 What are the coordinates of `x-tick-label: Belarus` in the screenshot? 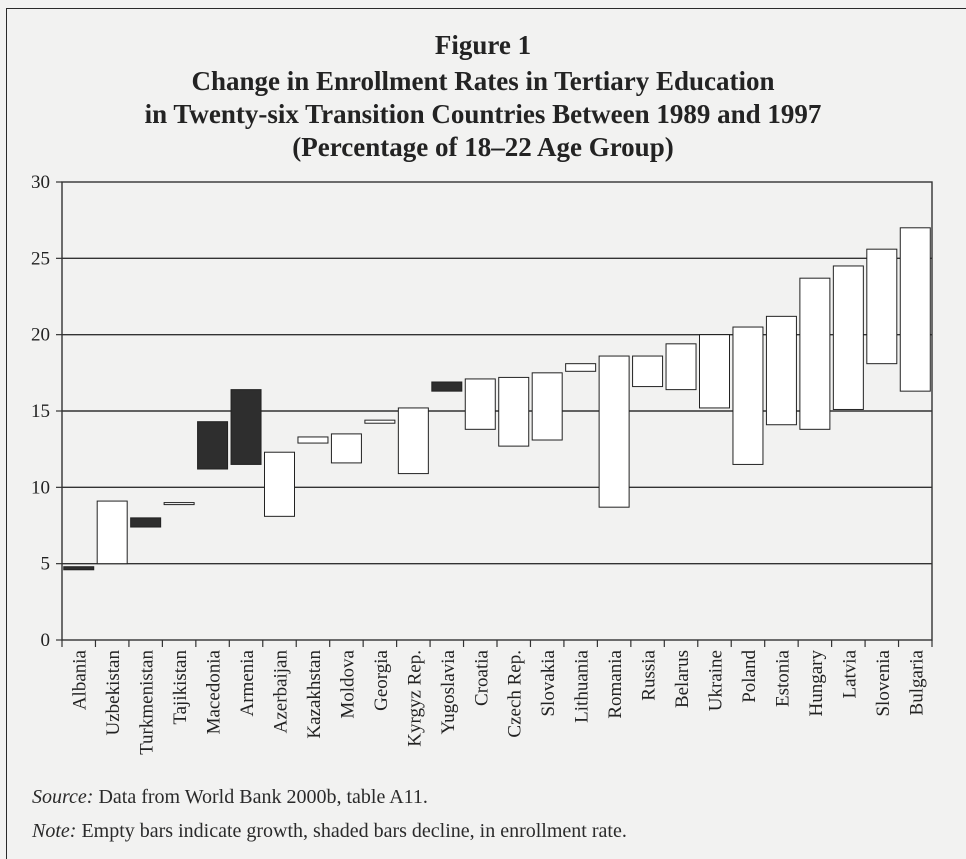 It's located at (682, 679).